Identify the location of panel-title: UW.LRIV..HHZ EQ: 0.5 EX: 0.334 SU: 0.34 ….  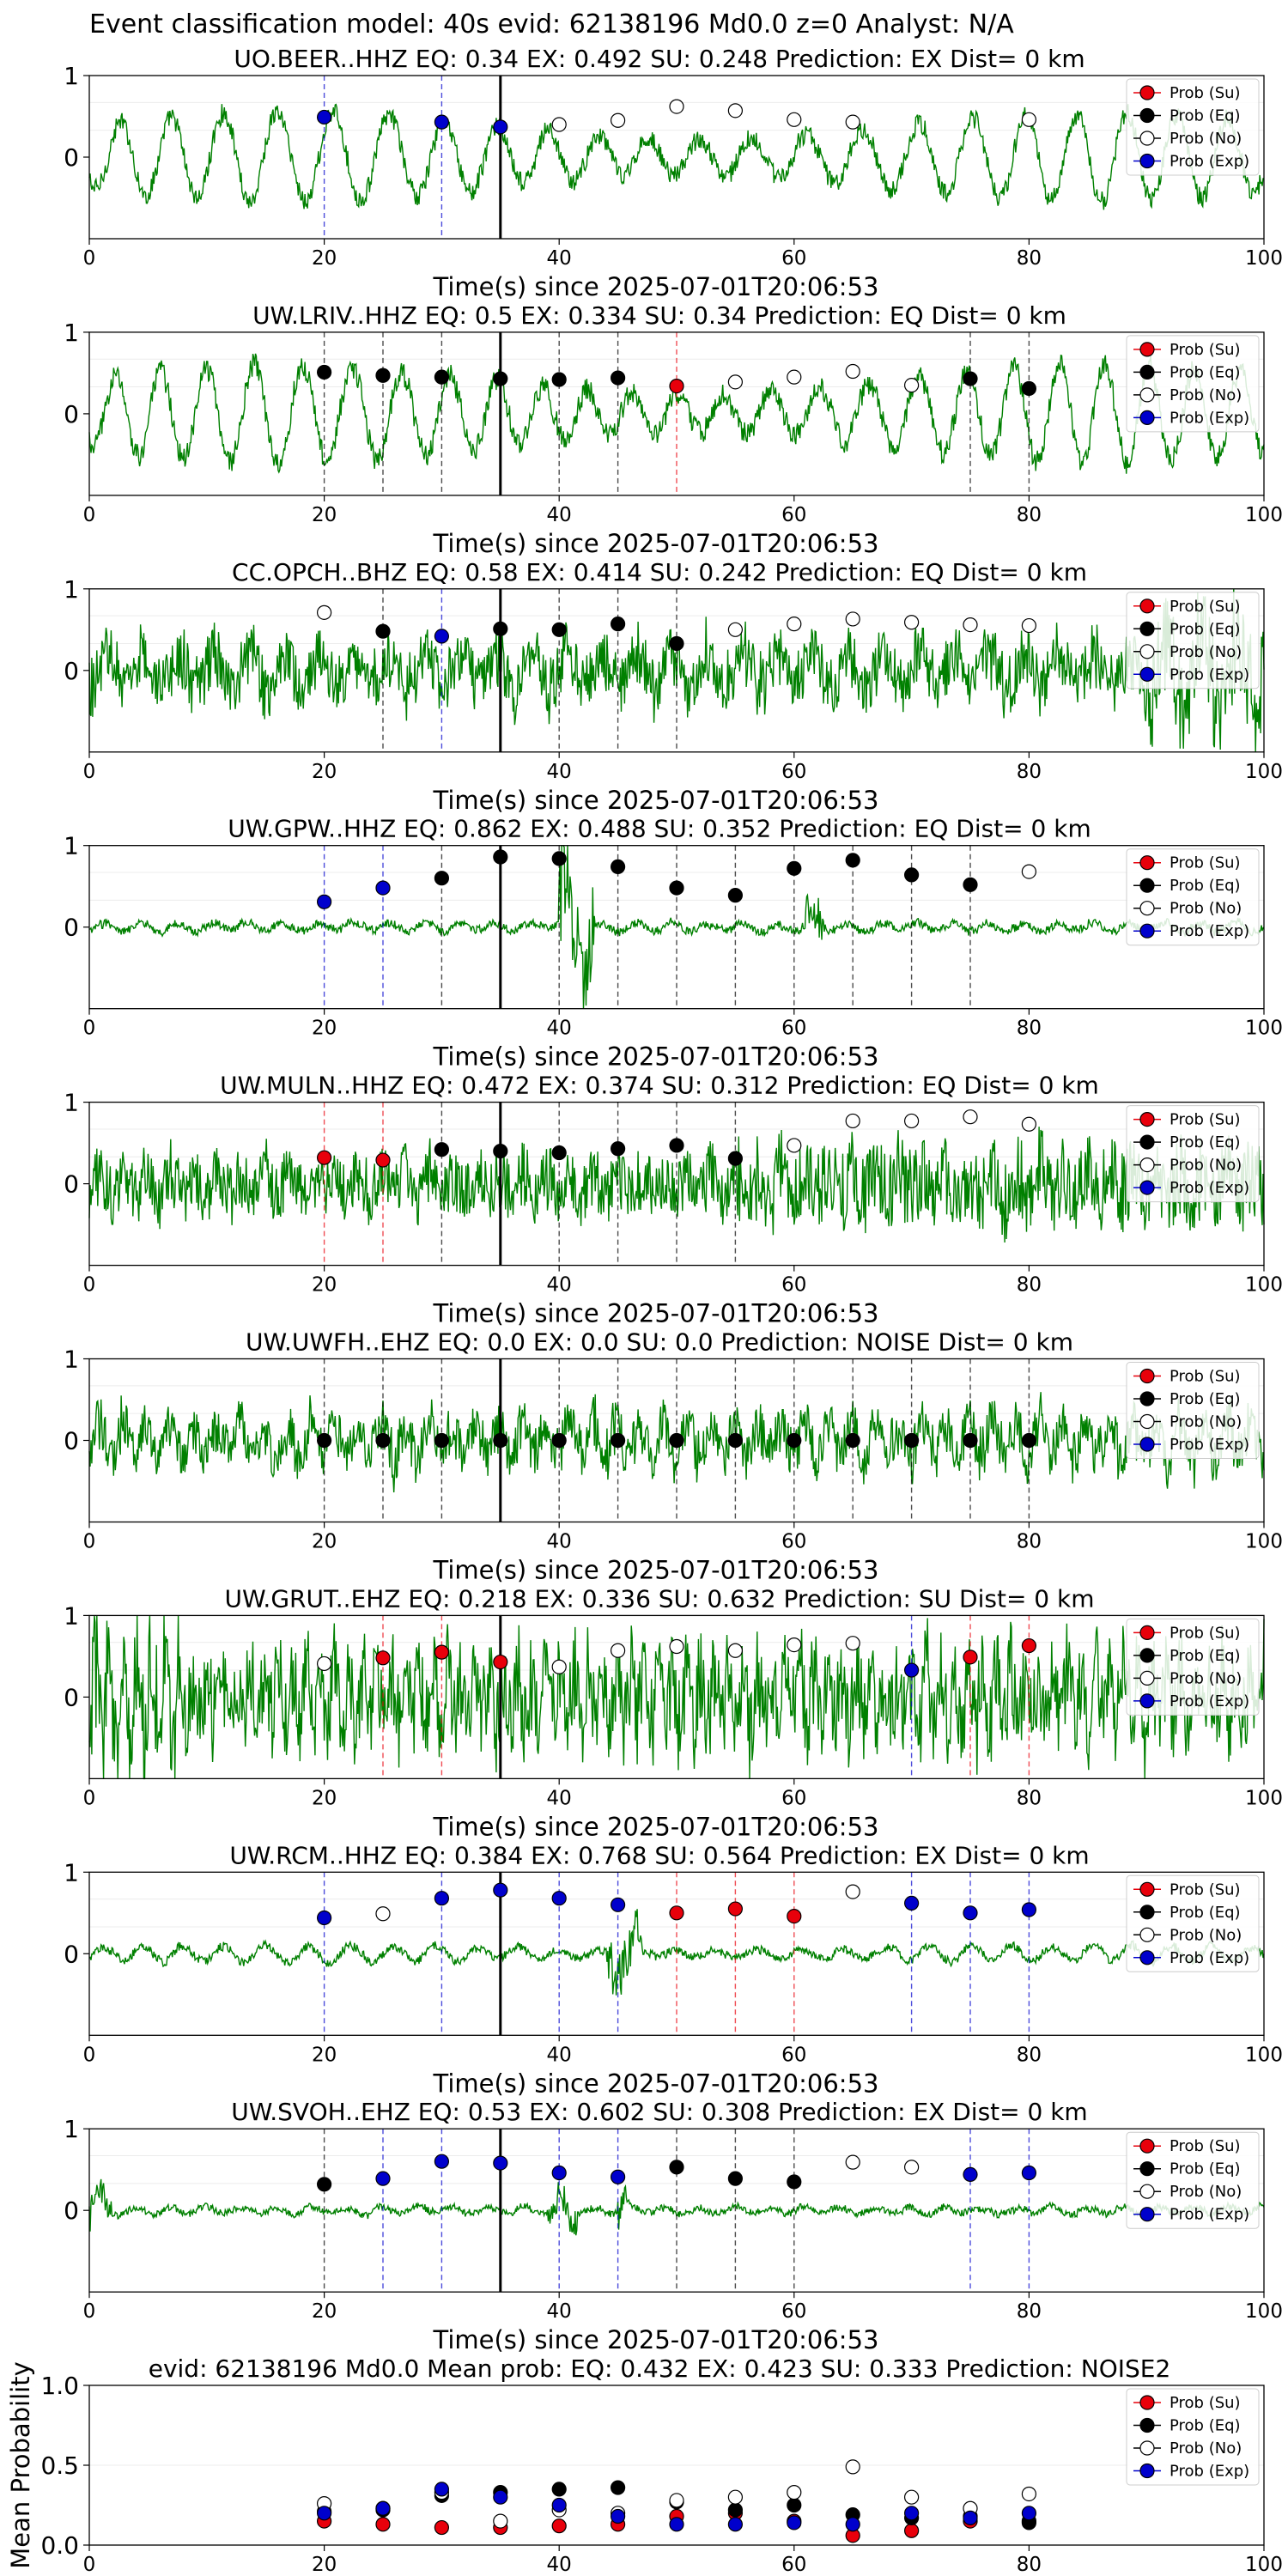
(659, 315).